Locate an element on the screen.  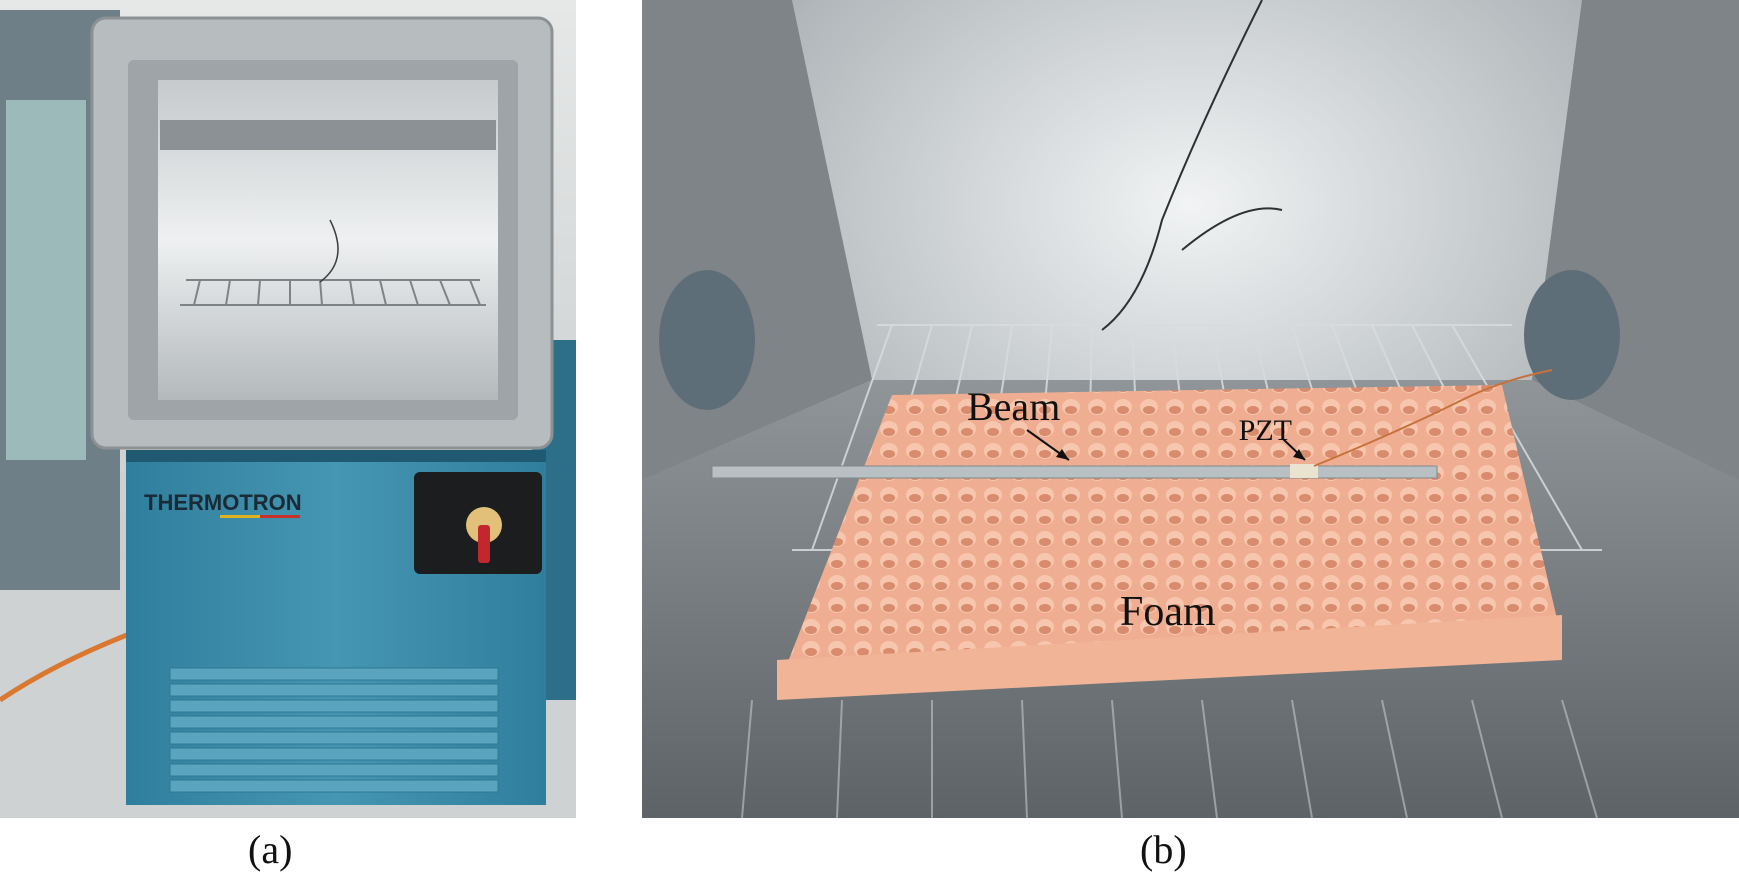
right-fan-cover is located at coordinates (1572, 335).